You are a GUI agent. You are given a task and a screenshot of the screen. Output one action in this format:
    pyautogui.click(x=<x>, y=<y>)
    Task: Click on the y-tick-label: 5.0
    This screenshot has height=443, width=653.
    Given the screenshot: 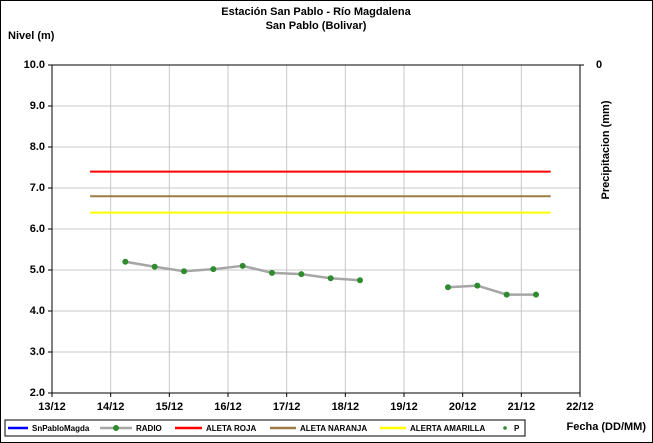 What is the action you would take?
    pyautogui.click(x=37, y=270)
    